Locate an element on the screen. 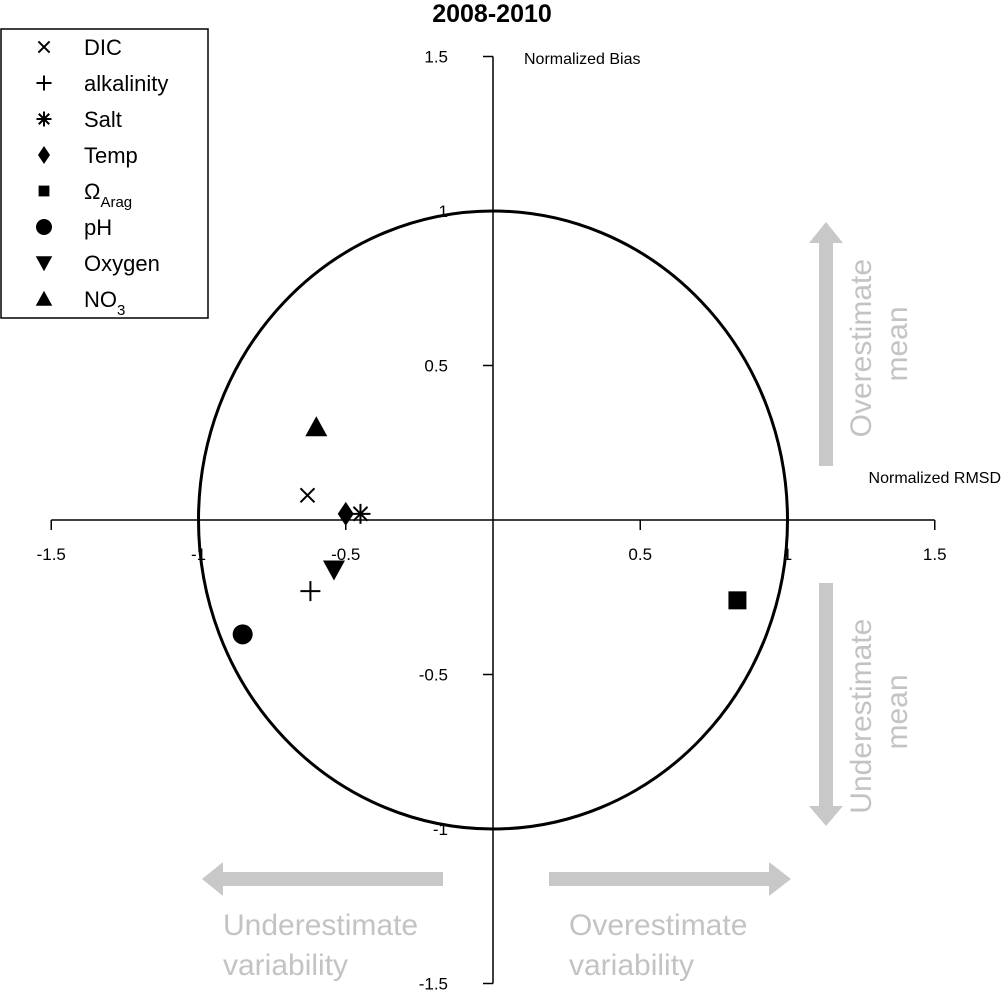 The image size is (1004, 993). data-point-alkalinity is located at coordinates (310, 591).